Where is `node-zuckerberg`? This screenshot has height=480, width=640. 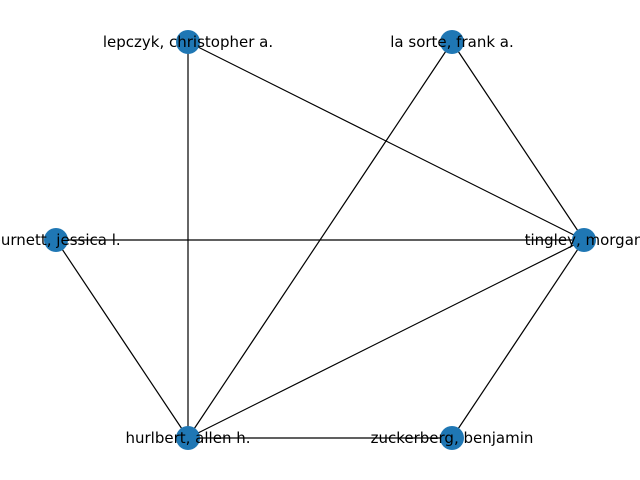
node-zuckerberg is located at coordinates (452, 438).